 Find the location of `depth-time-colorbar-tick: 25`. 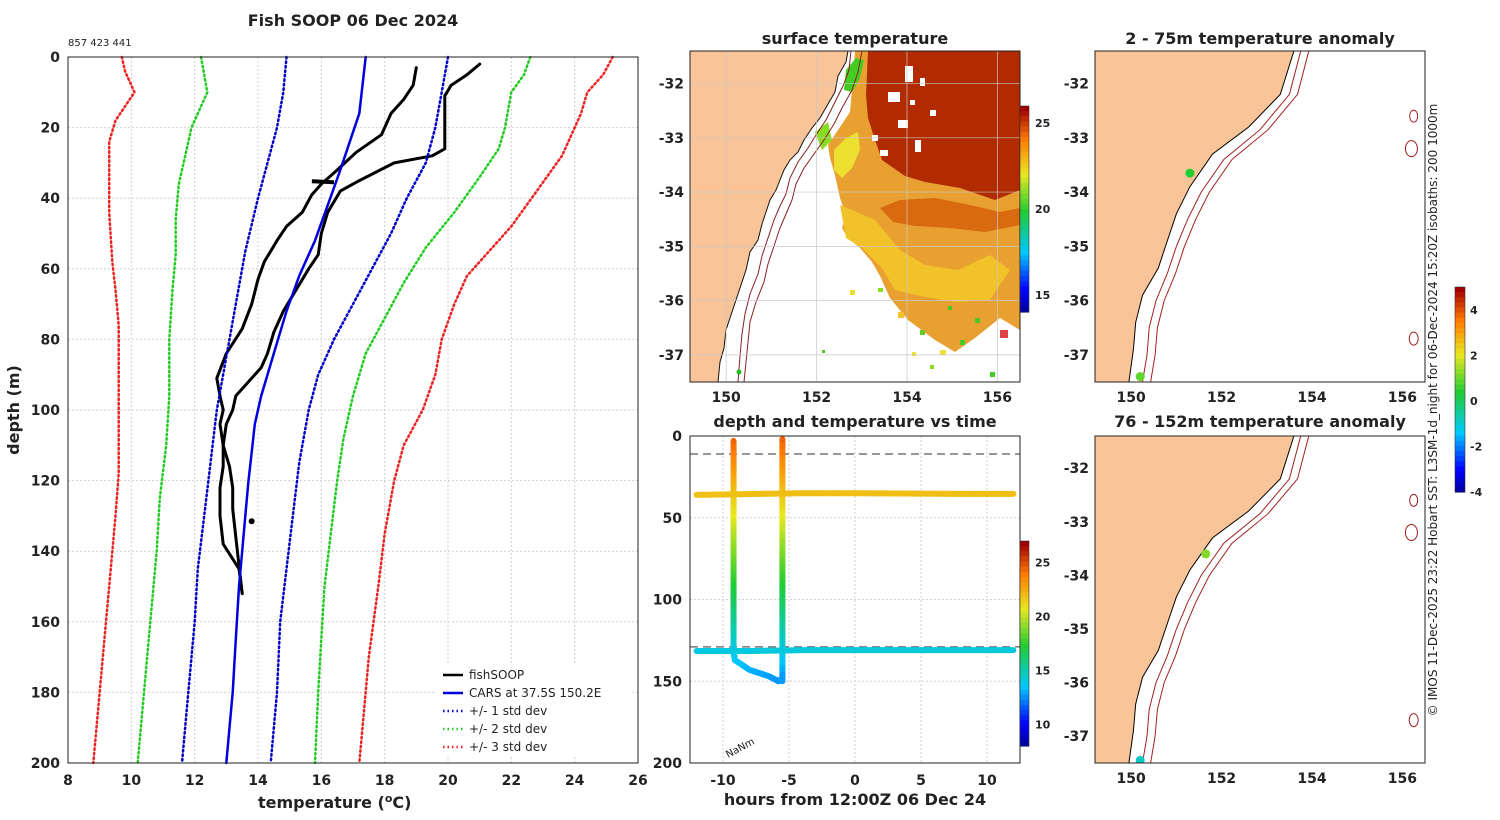

depth-time-colorbar-tick: 25 is located at coordinates (1042, 563).